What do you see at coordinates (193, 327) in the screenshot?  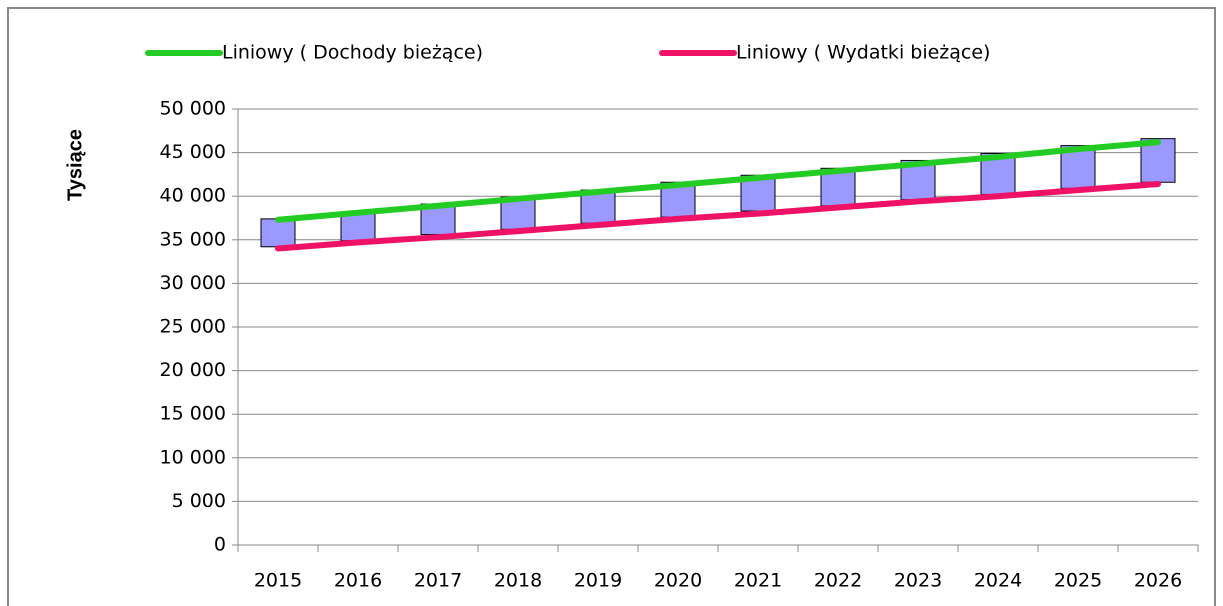 I see `y-tick-label: 25 000` at bounding box center [193, 327].